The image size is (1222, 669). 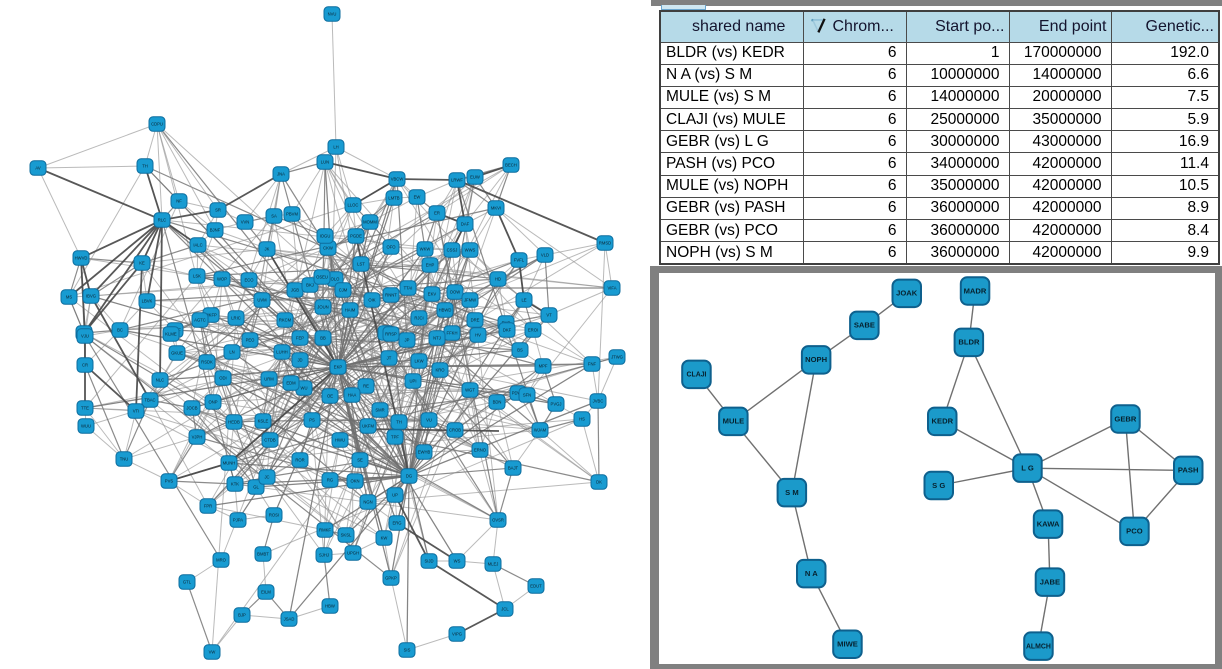 I want to click on svg-text: CLAJI, so click(x=697, y=375).